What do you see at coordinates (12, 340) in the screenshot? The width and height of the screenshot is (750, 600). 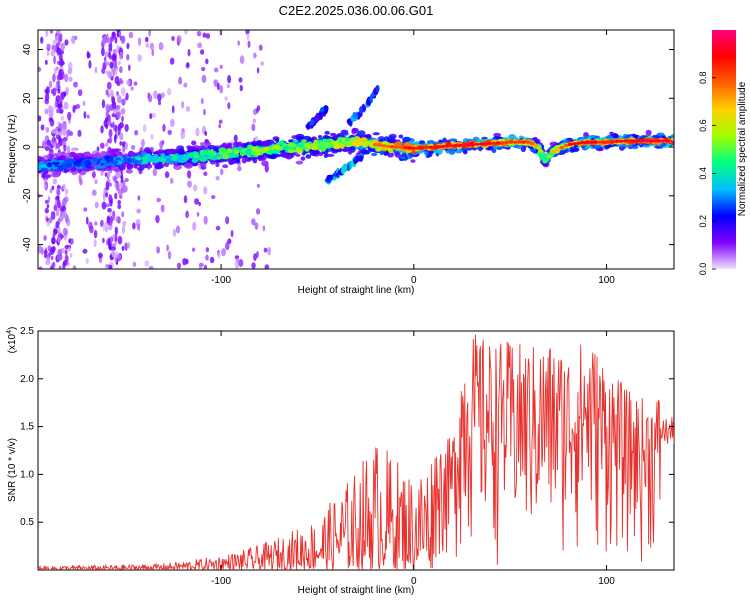 I see `snr-y-multiplier: (x104)` at bounding box center [12, 340].